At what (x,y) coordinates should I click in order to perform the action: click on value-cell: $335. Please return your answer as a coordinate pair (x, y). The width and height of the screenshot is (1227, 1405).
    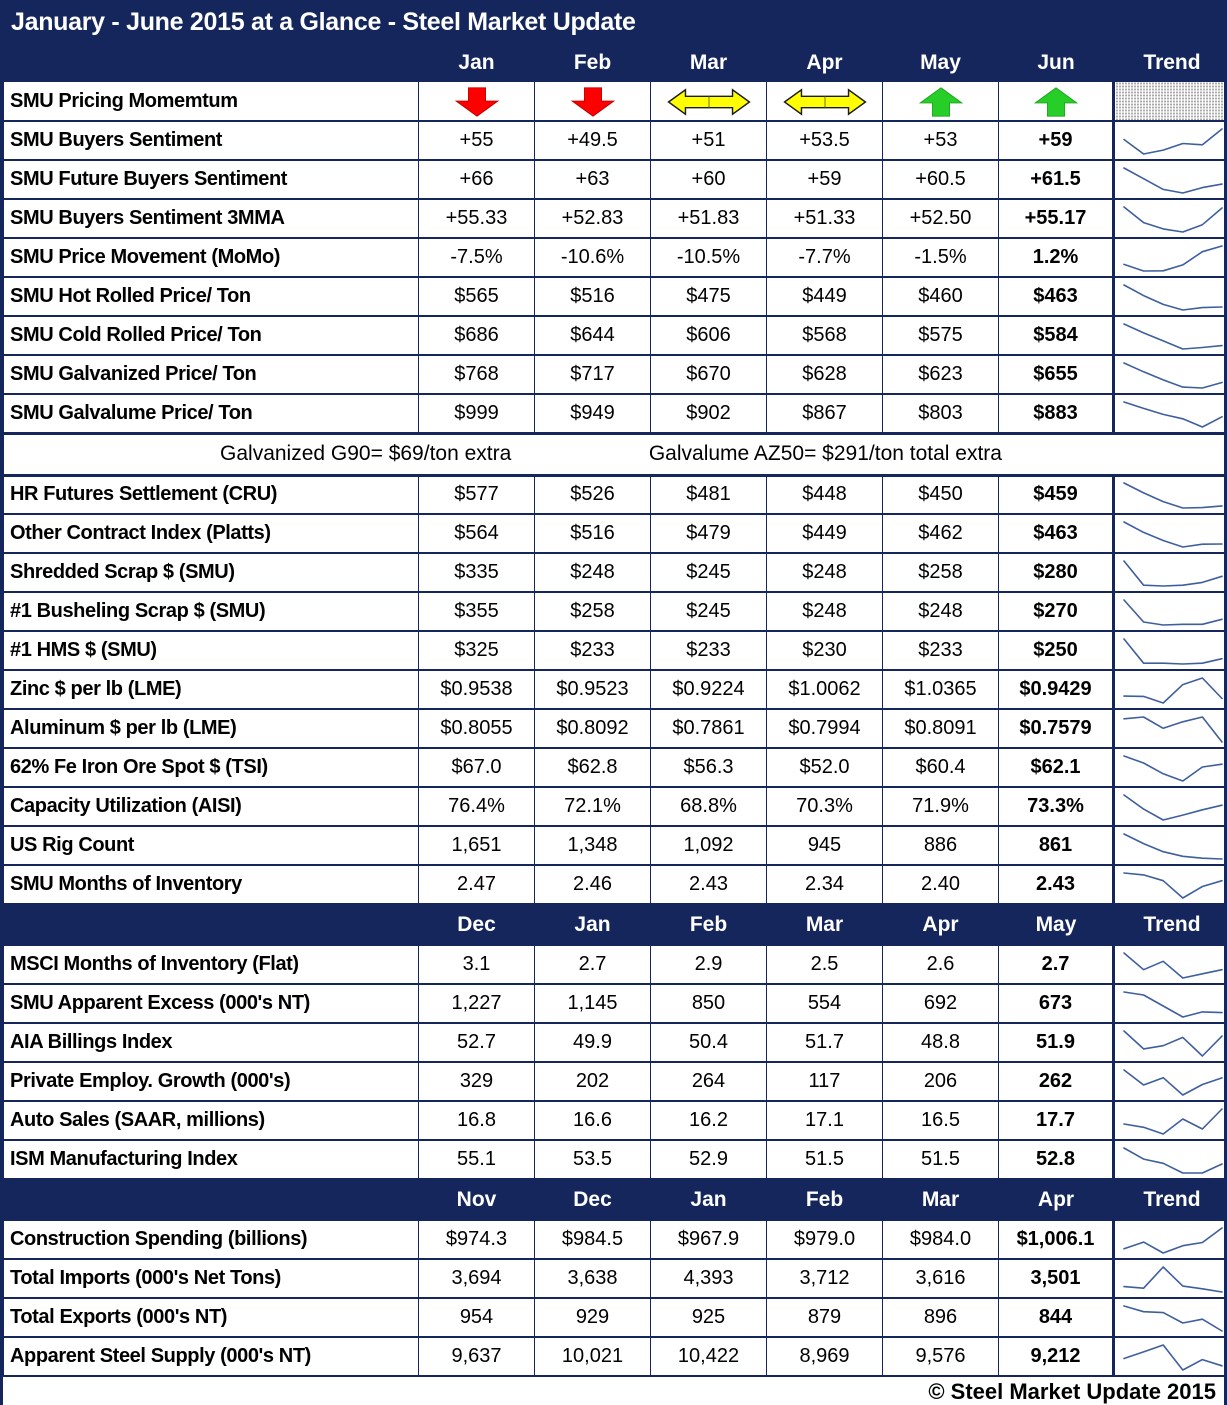
    Looking at the image, I should click on (476, 572).